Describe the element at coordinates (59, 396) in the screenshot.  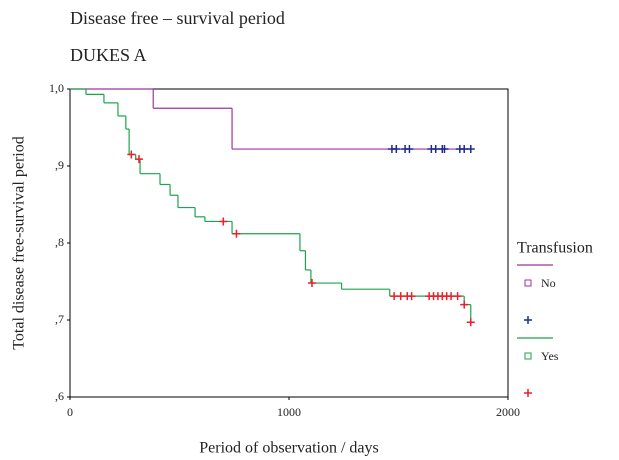
I see `y-tick-label: ,6` at that location.